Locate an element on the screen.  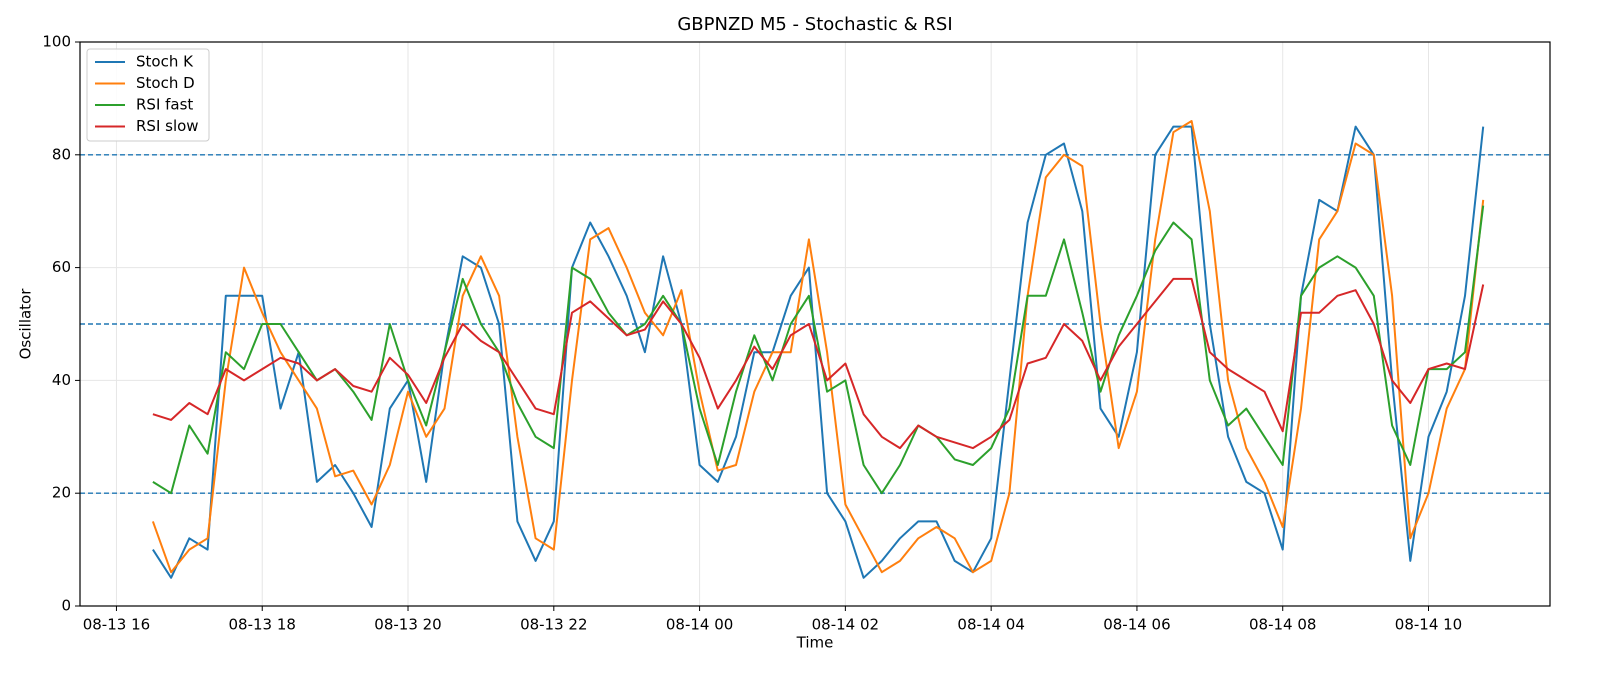
x-tick-label: 08-14 02 is located at coordinates (845, 625).